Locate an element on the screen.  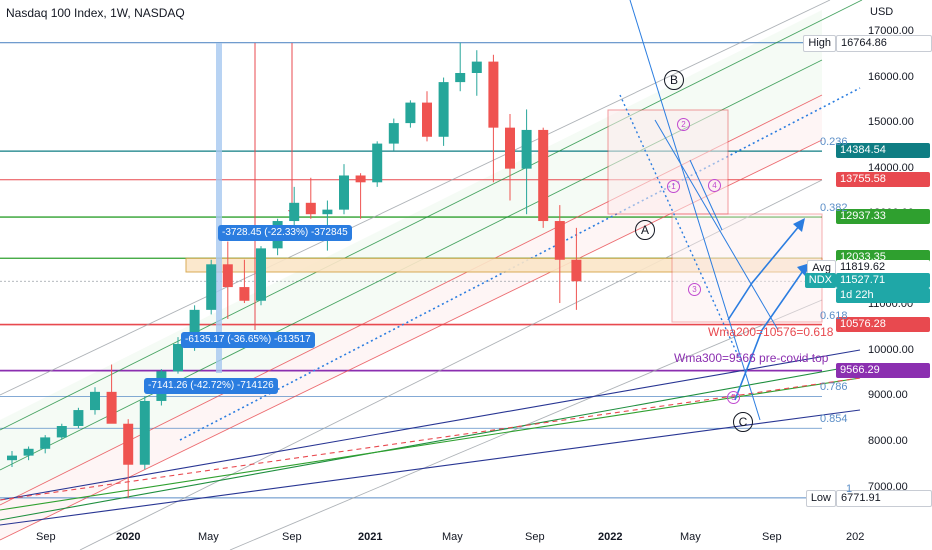
price-tag-value: 13755.58 is located at coordinates (883, 179).